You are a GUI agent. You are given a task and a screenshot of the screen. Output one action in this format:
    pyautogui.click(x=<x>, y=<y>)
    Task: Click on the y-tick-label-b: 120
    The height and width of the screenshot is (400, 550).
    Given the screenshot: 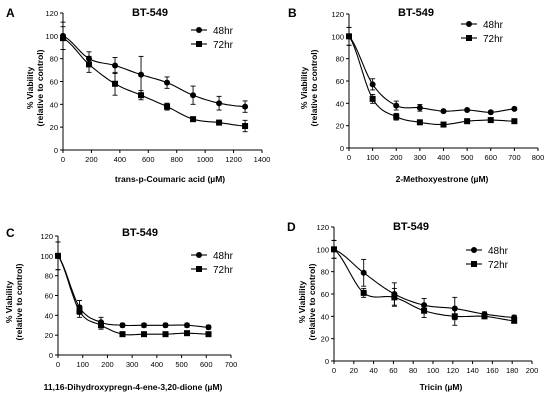 What is the action you would take?
    pyautogui.click(x=337, y=14)
    